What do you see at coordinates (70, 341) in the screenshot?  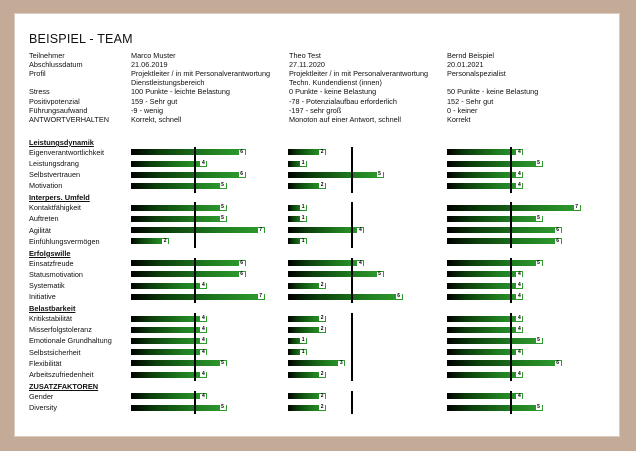 I see `factor-label: Emotionale Grundhaltung` at bounding box center [70, 341].